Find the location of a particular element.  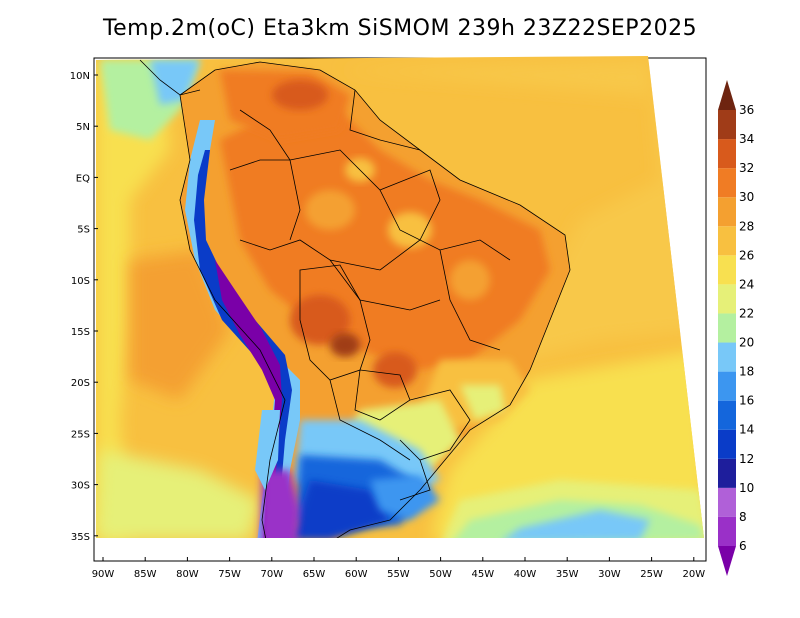

south-atlantic-colder is located at coordinates (575, 524).